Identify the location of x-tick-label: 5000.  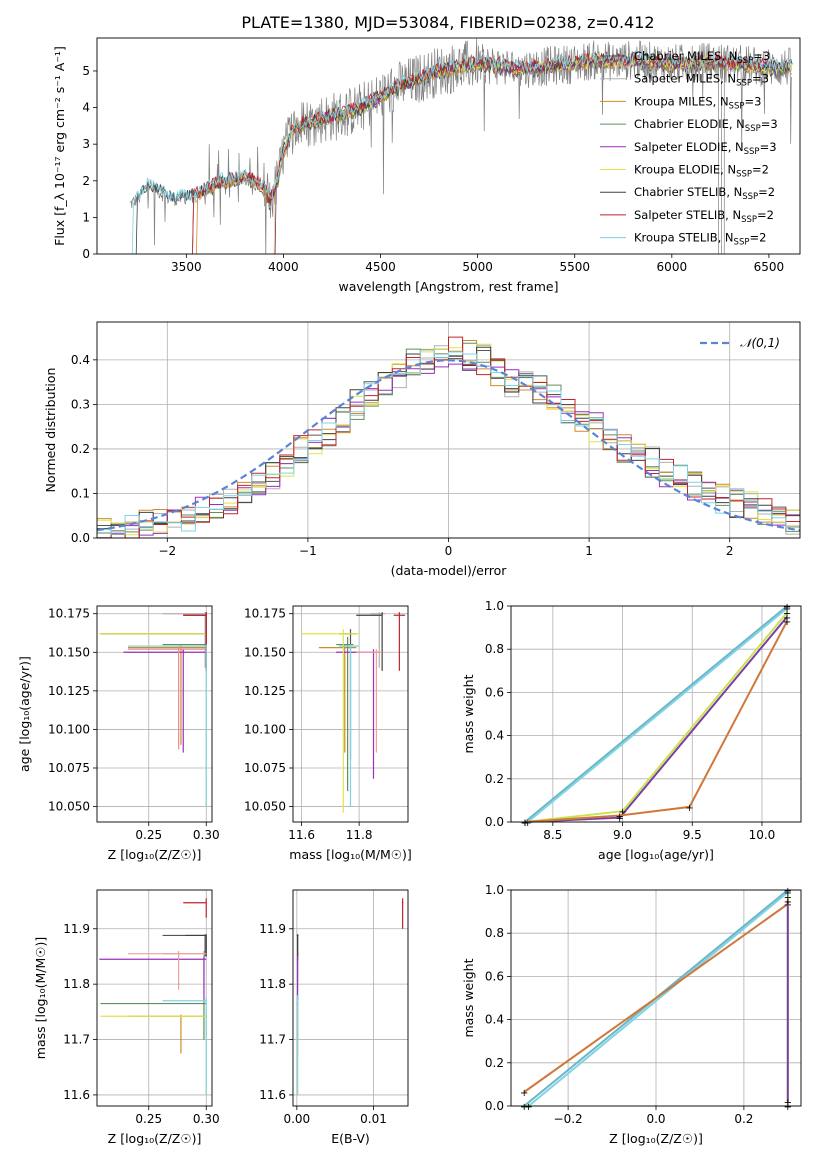
(477, 267).